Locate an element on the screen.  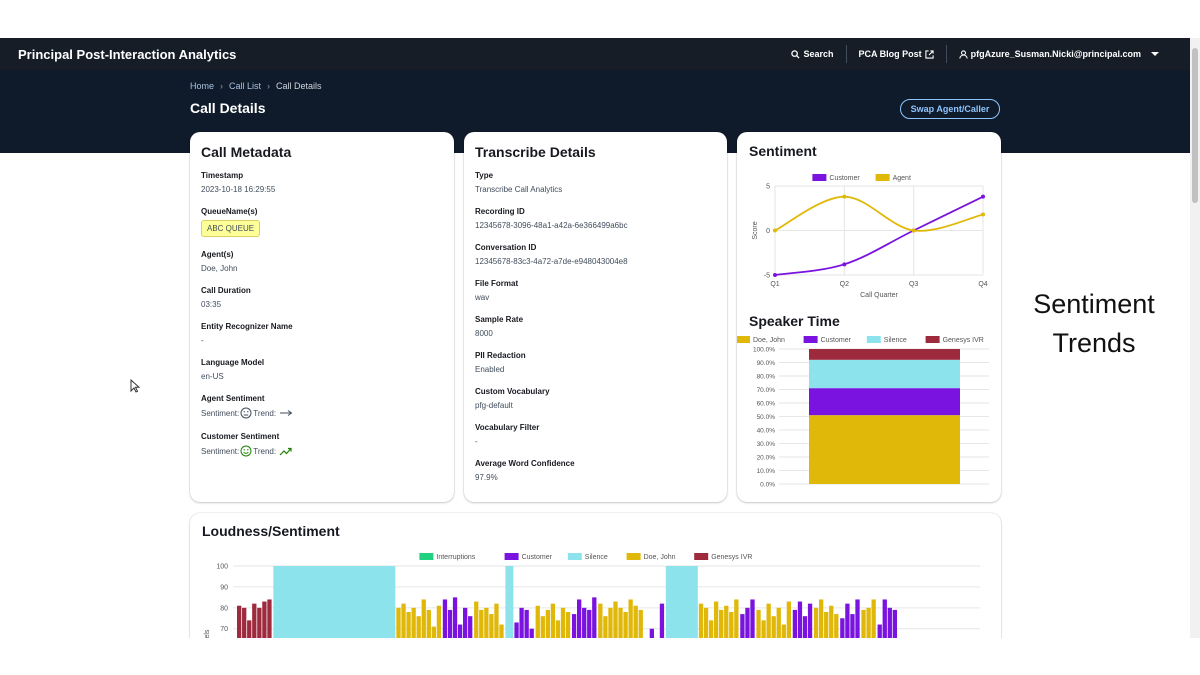
y-tick-label: 50.0% is located at coordinates (766, 417).